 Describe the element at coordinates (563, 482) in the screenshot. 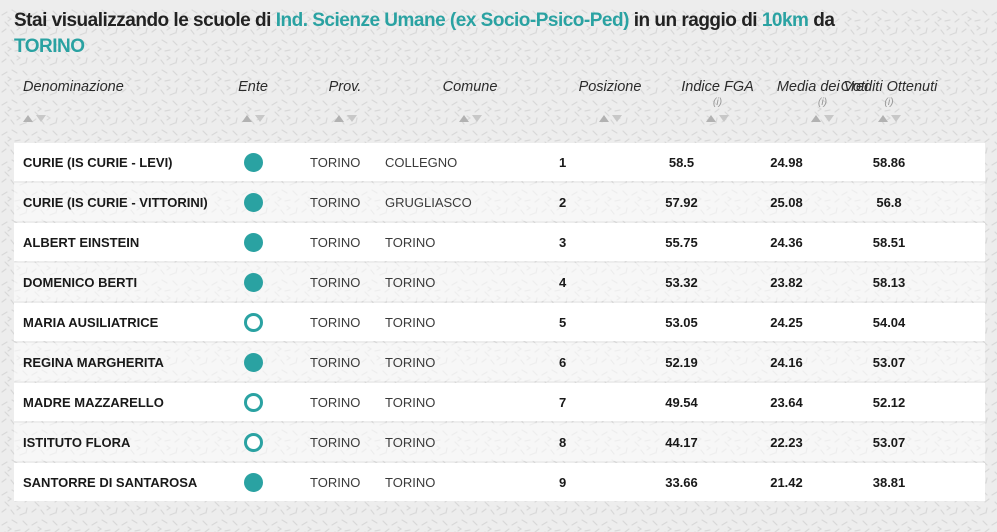

I see `position-rank: 9` at that location.